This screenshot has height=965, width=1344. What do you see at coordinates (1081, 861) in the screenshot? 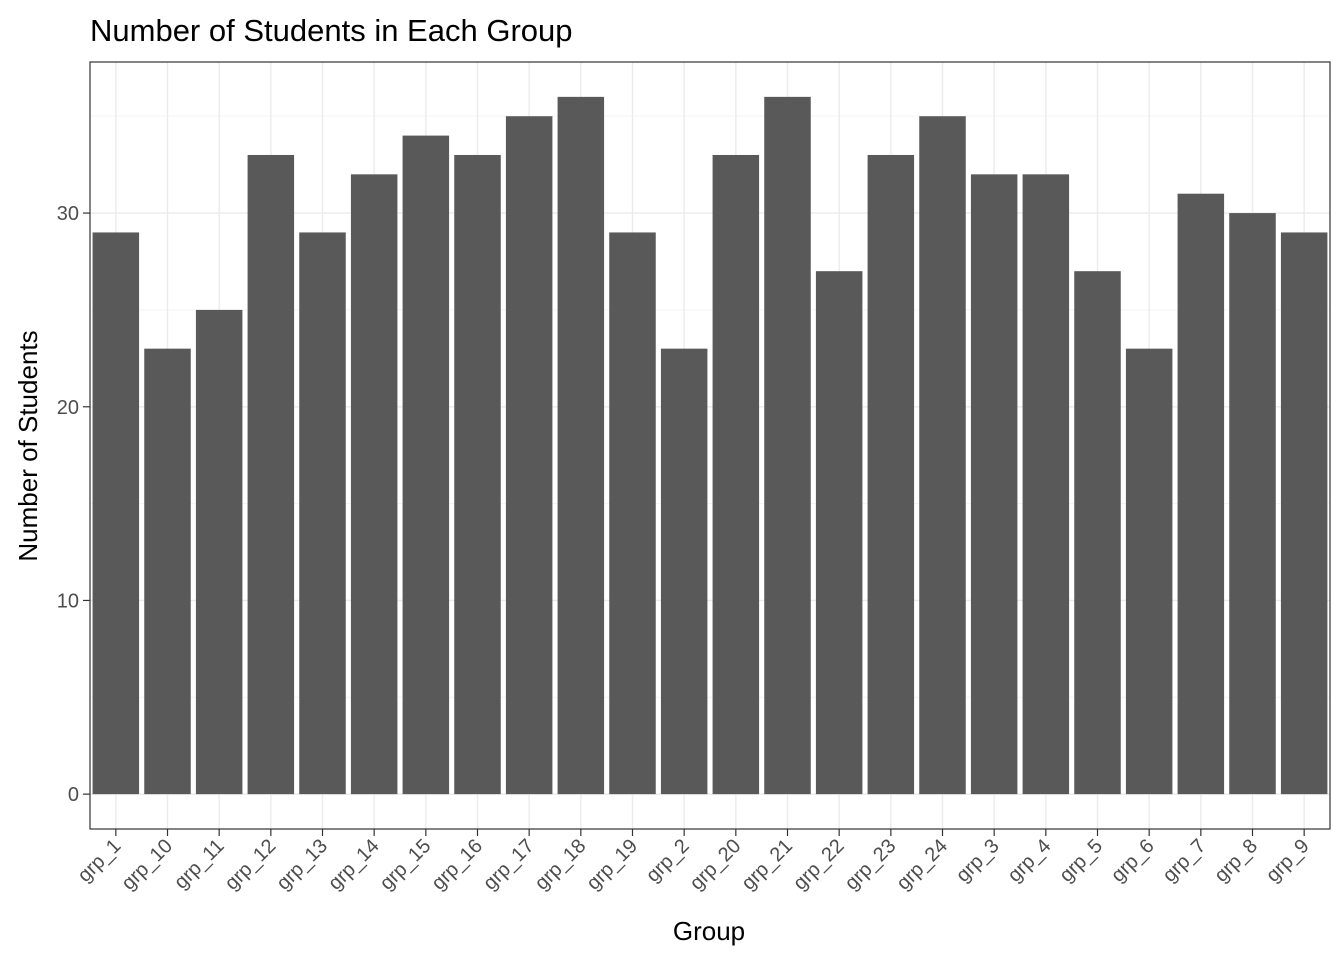
I see `x-tick-label: grp_5` at bounding box center [1081, 861].